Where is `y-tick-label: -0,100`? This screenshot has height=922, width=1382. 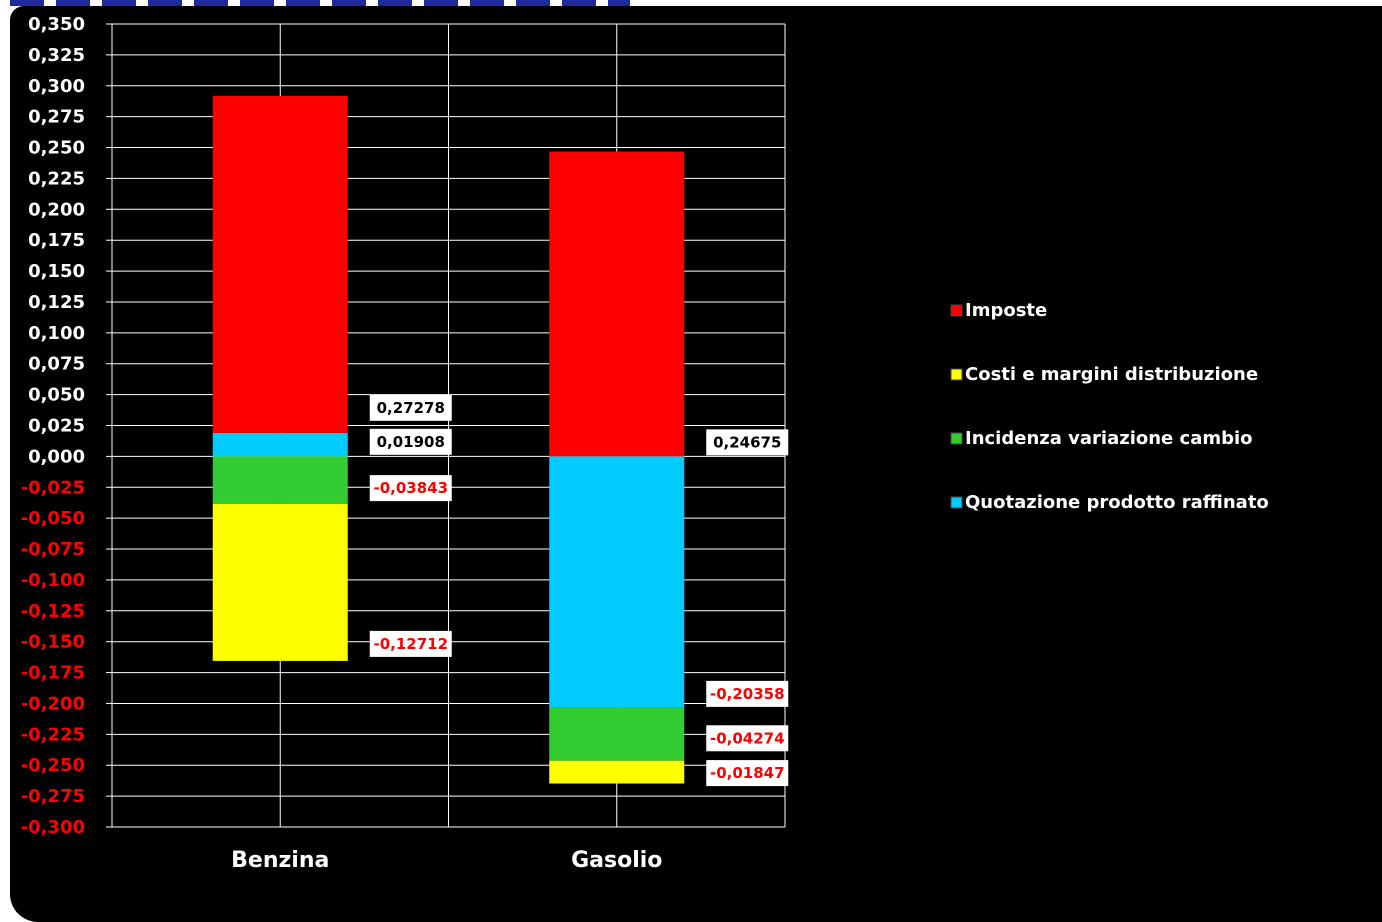 y-tick-label: -0,100 is located at coordinates (53, 580).